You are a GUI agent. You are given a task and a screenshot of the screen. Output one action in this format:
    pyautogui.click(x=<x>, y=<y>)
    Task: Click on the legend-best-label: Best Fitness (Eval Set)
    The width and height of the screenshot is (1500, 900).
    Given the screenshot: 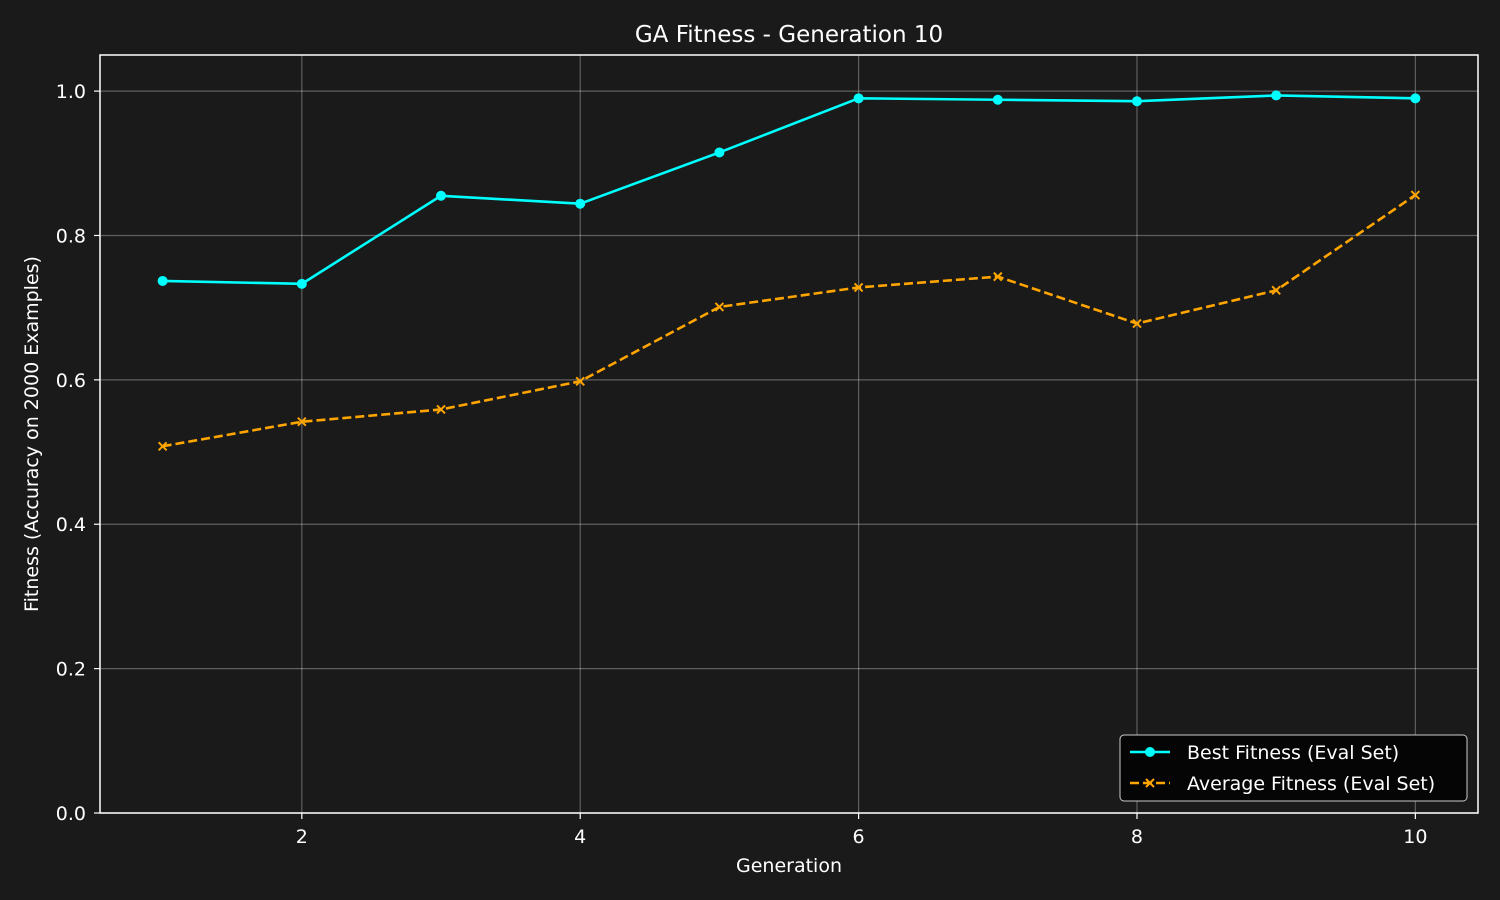 What is the action you would take?
    pyautogui.click(x=1293, y=753)
    